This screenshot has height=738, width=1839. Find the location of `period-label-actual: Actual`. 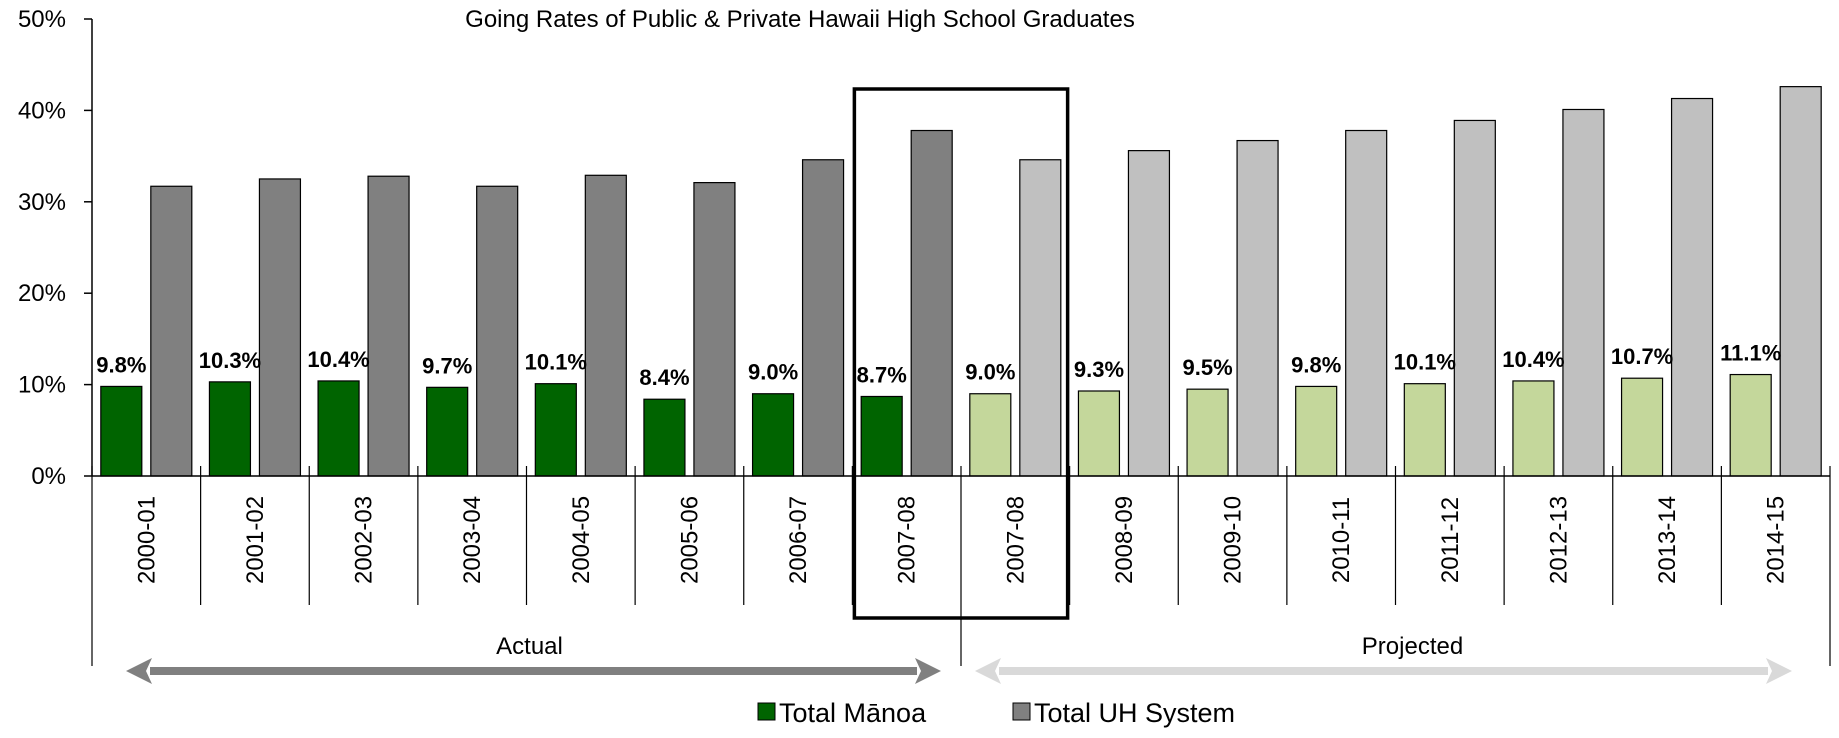

period-label-actual: Actual is located at coordinates (529, 646).